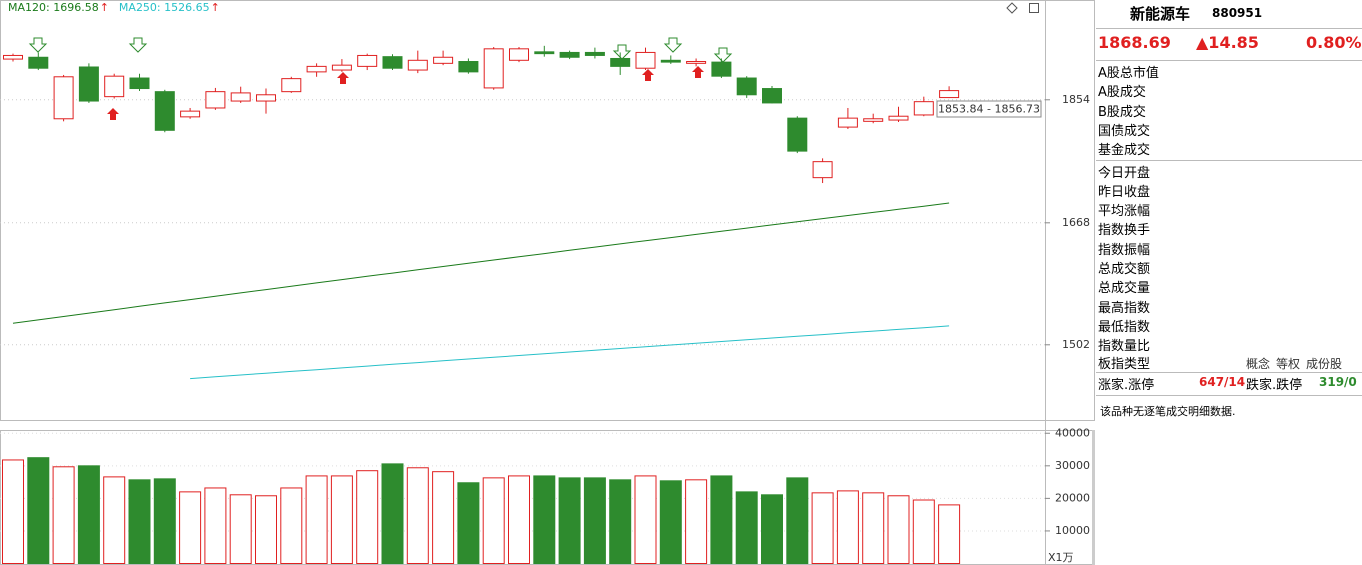 This screenshot has width=1362, height=565. What do you see at coordinates (1288, 364) in the screenshot?
I see `index-type-option: 等权` at bounding box center [1288, 364].